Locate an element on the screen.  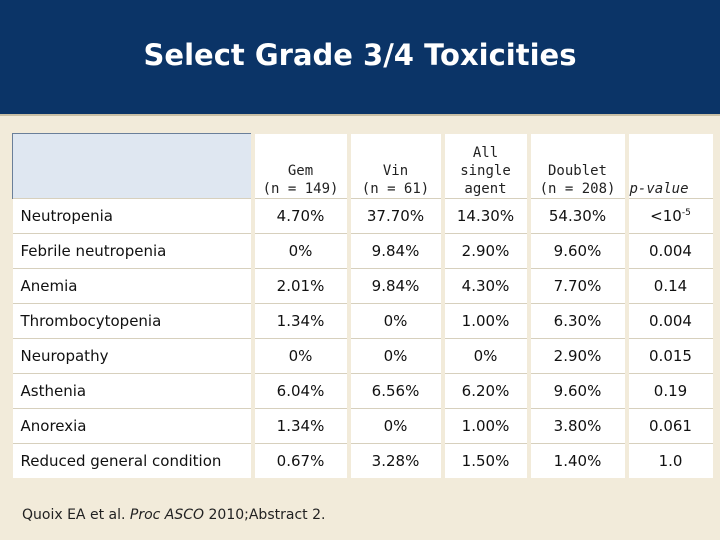
row-label: Thrombocytopenia is located at coordinates (132, 321).